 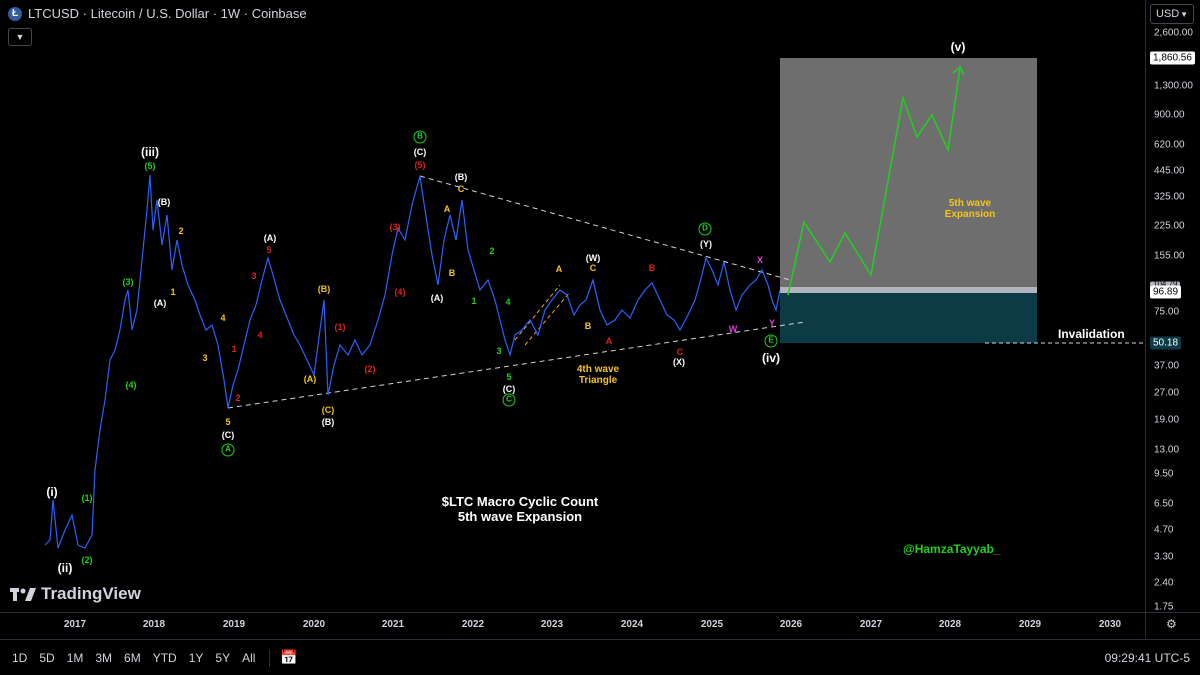 What do you see at coordinates (1165, 284) in the screenshot?
I see `hidden-price-tag: 104.79` at bounding box center [1165, 284].